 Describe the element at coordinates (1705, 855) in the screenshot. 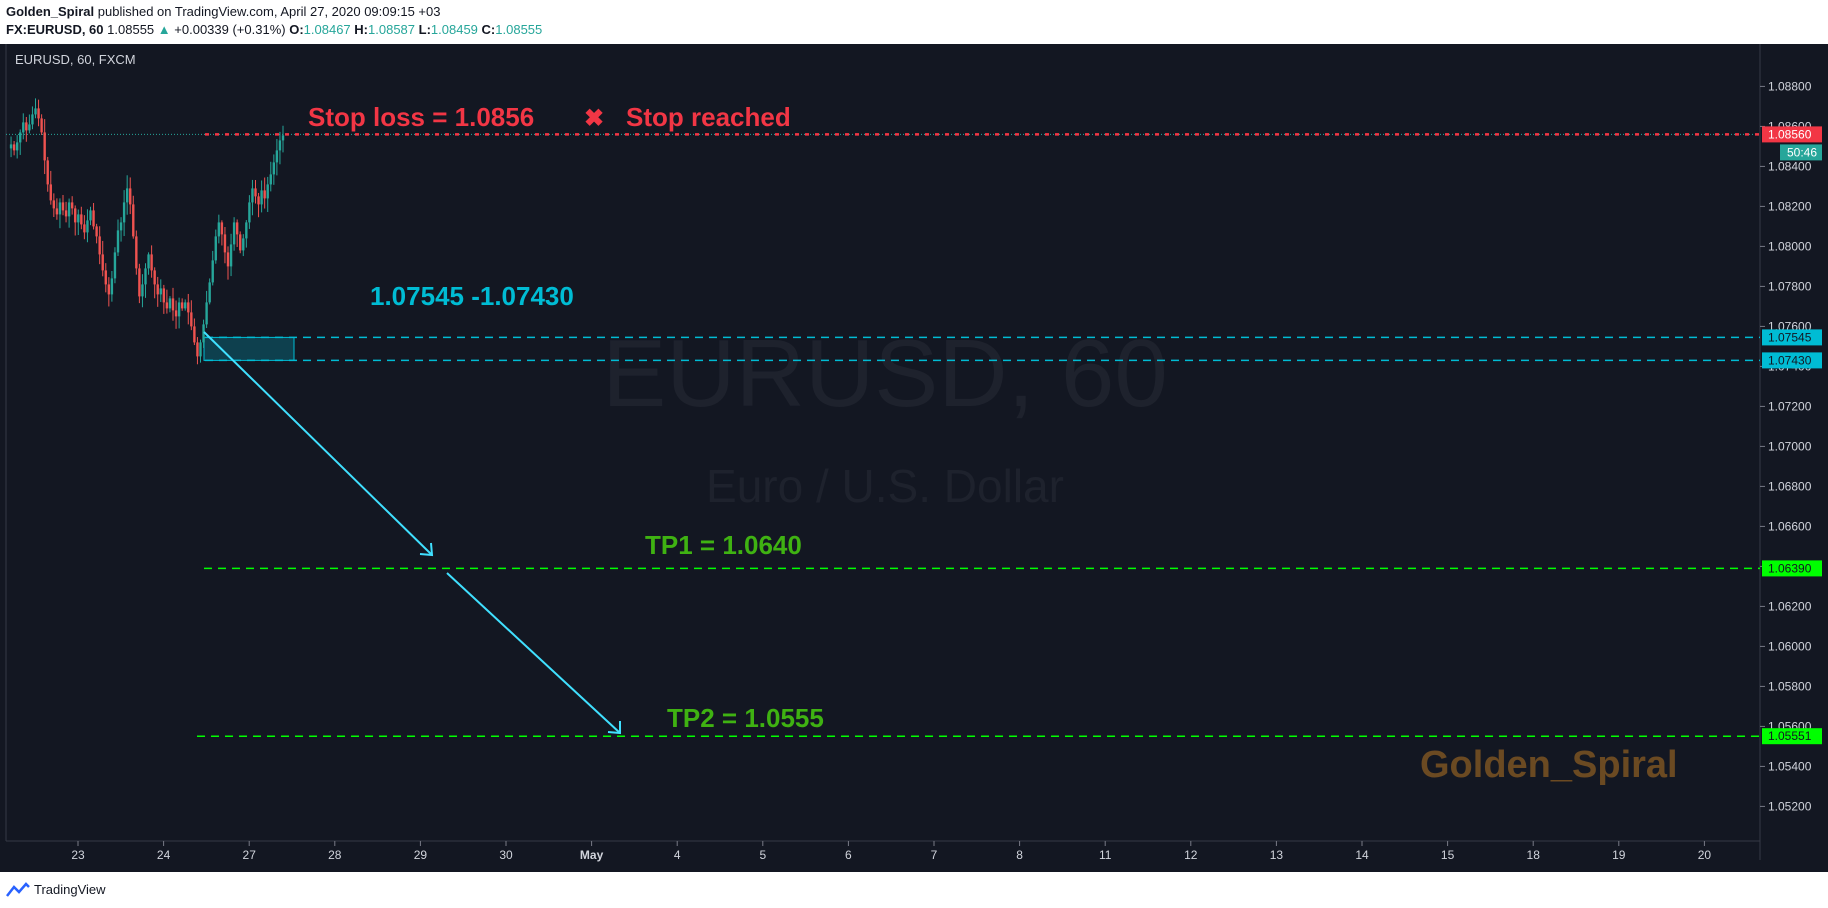

I see `x-tick-label: 20` at that location.